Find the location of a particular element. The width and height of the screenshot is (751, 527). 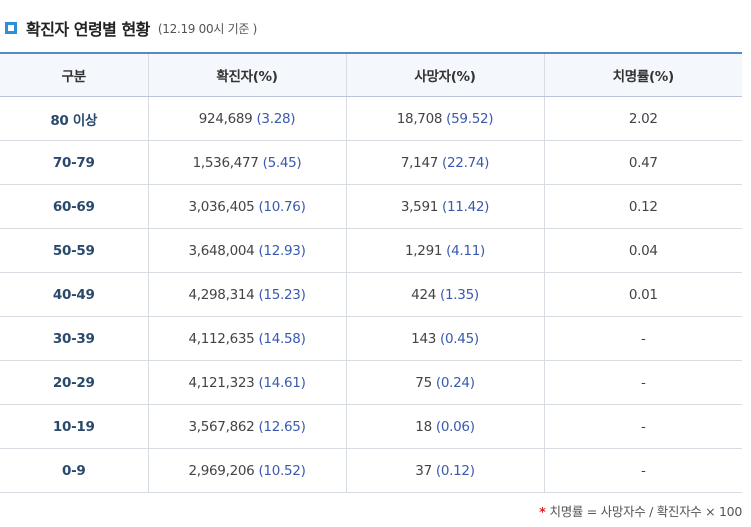

cases-percent: (3.28) is located at coordinates (276, 118).